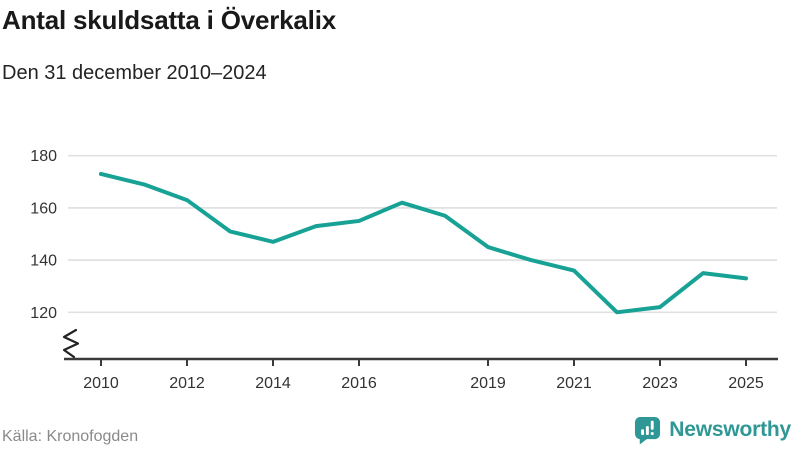  I want to click on axis-break-icon, so click(71, 343).